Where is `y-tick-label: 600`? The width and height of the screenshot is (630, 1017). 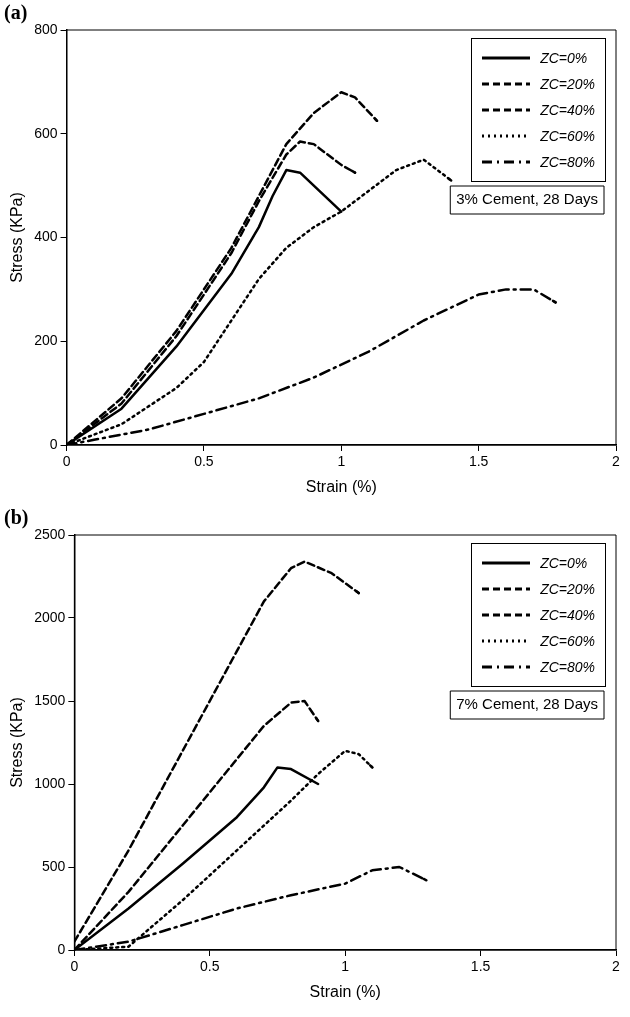
y-tick-label: 600 is located at coordinates (46, 132).